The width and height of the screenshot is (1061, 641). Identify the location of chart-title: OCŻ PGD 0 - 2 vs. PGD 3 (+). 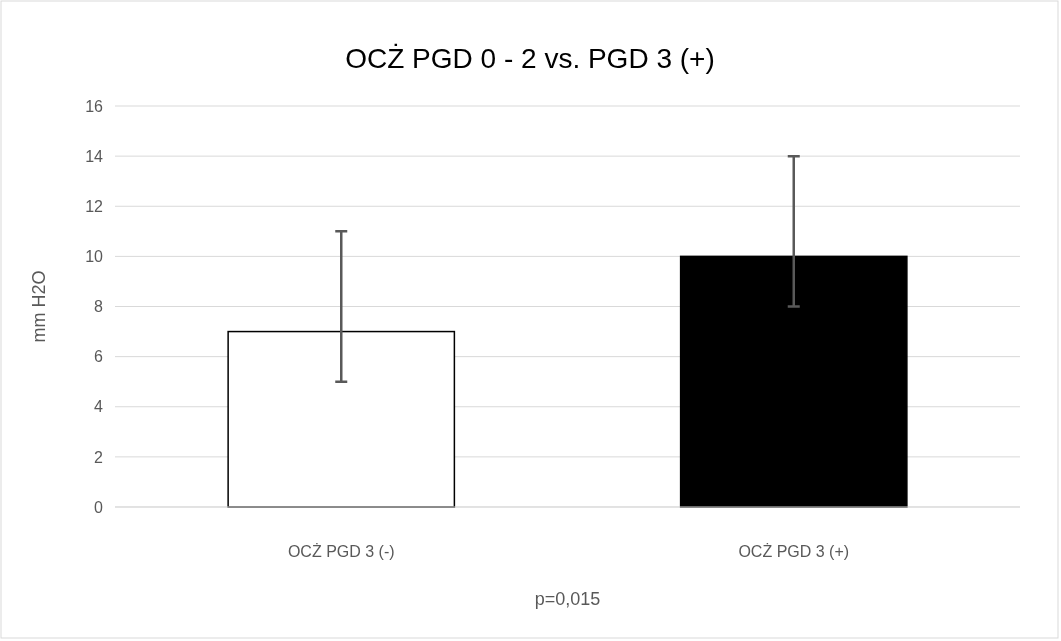
(530, 58).